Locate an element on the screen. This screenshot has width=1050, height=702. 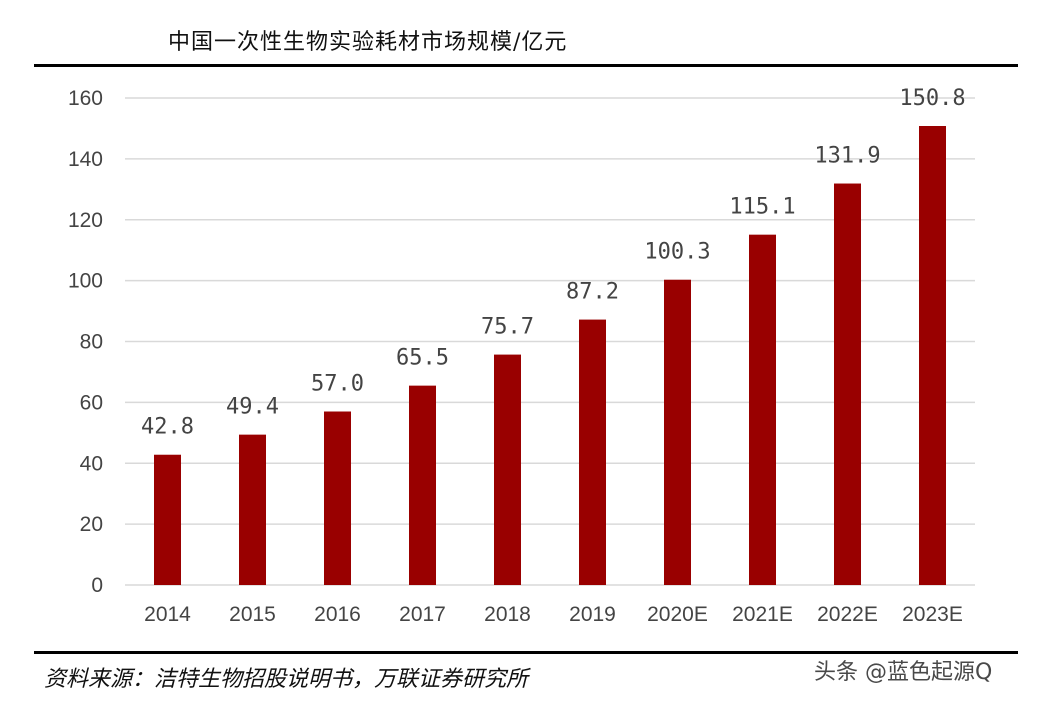
data-label: 57.0 is located at coordinates (337, 384).